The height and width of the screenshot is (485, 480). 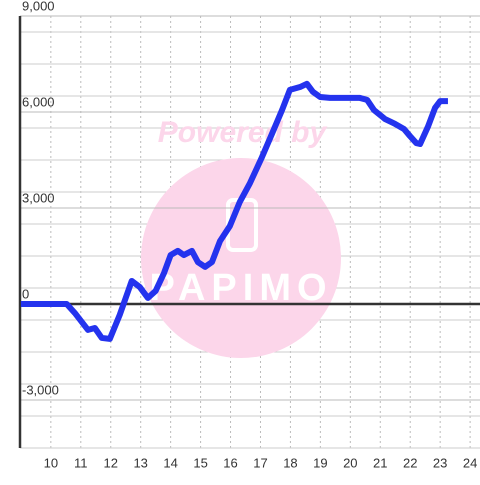 What do you see at coordinates (240, 288) in the screenshot?
I see `watermark-logo: PAPIMO` at bounding box center [240, 288].